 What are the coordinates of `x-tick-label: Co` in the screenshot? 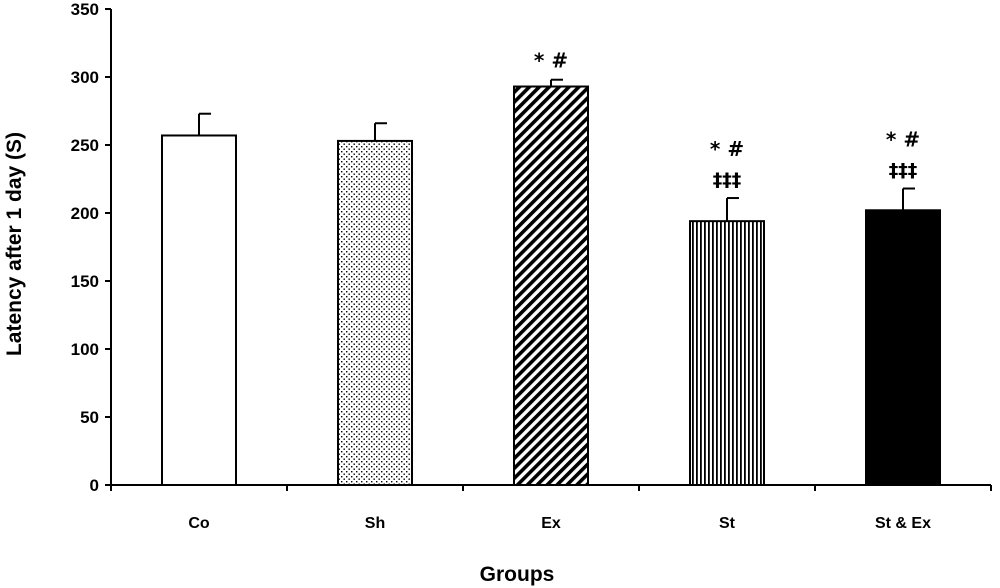 It's located at (199, 523).